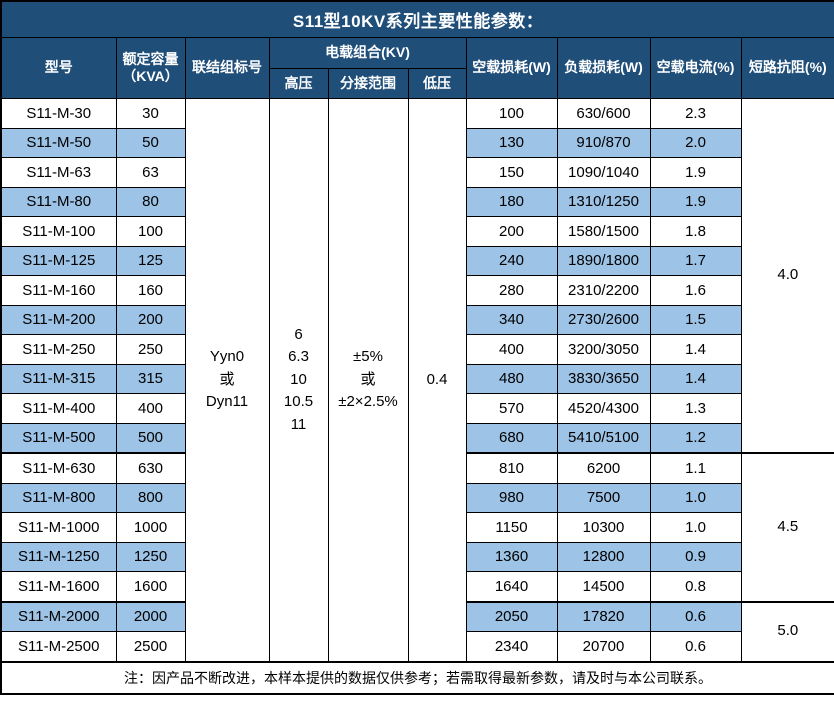 The height and width of the screenshot is (706, 834). I want to click on col-header-connection: 联结组标号, so click(227, 68).